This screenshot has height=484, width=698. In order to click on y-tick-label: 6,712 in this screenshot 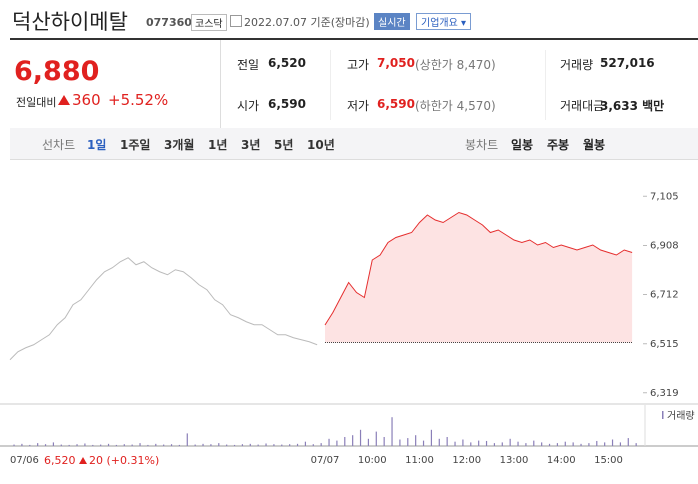, I will do `click(664, 295)`.